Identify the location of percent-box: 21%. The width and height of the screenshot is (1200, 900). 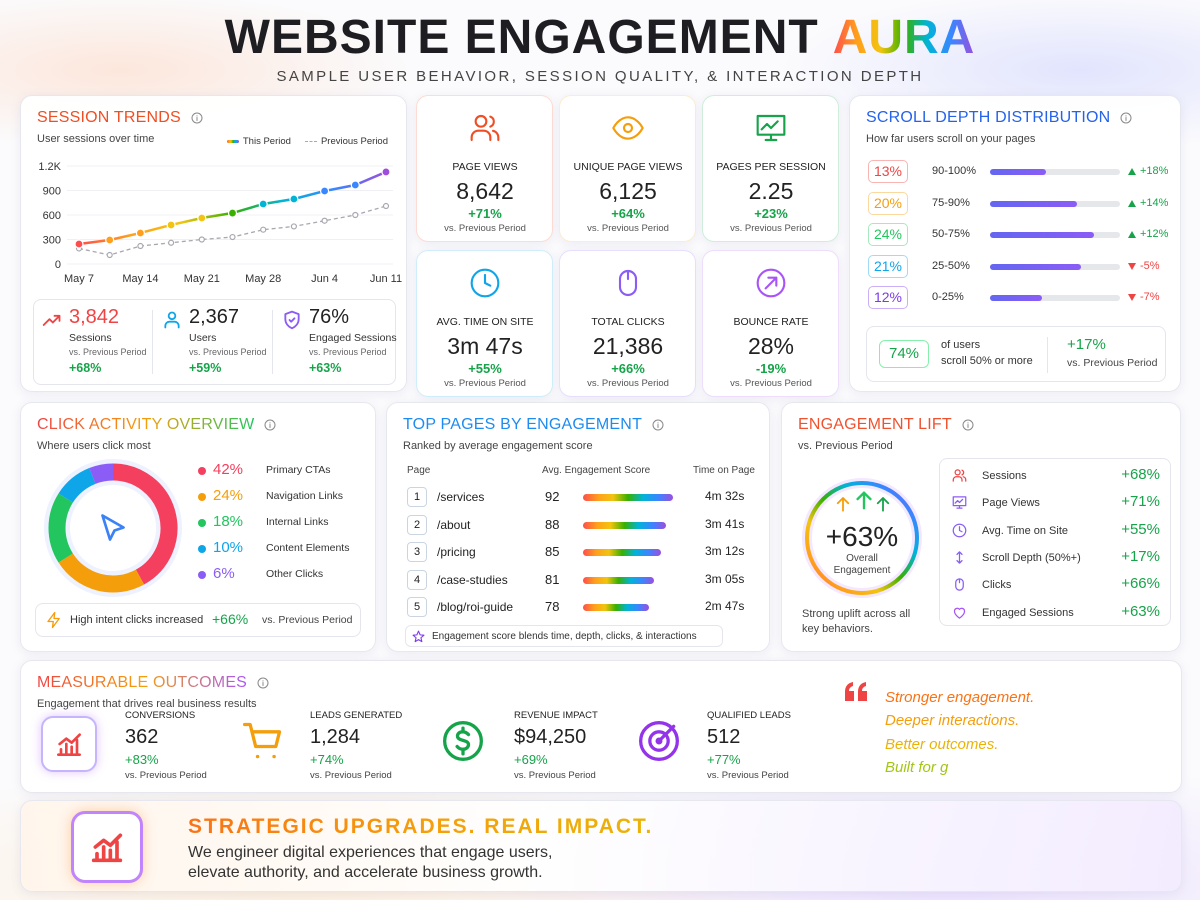
(888, 266).